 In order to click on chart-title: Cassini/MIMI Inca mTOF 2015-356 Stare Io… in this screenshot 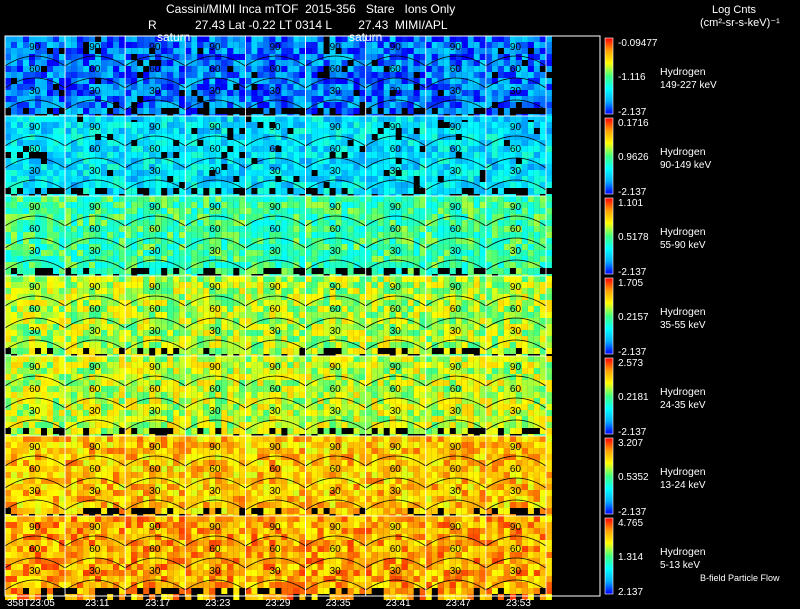, I will do `click(311, 9)`.